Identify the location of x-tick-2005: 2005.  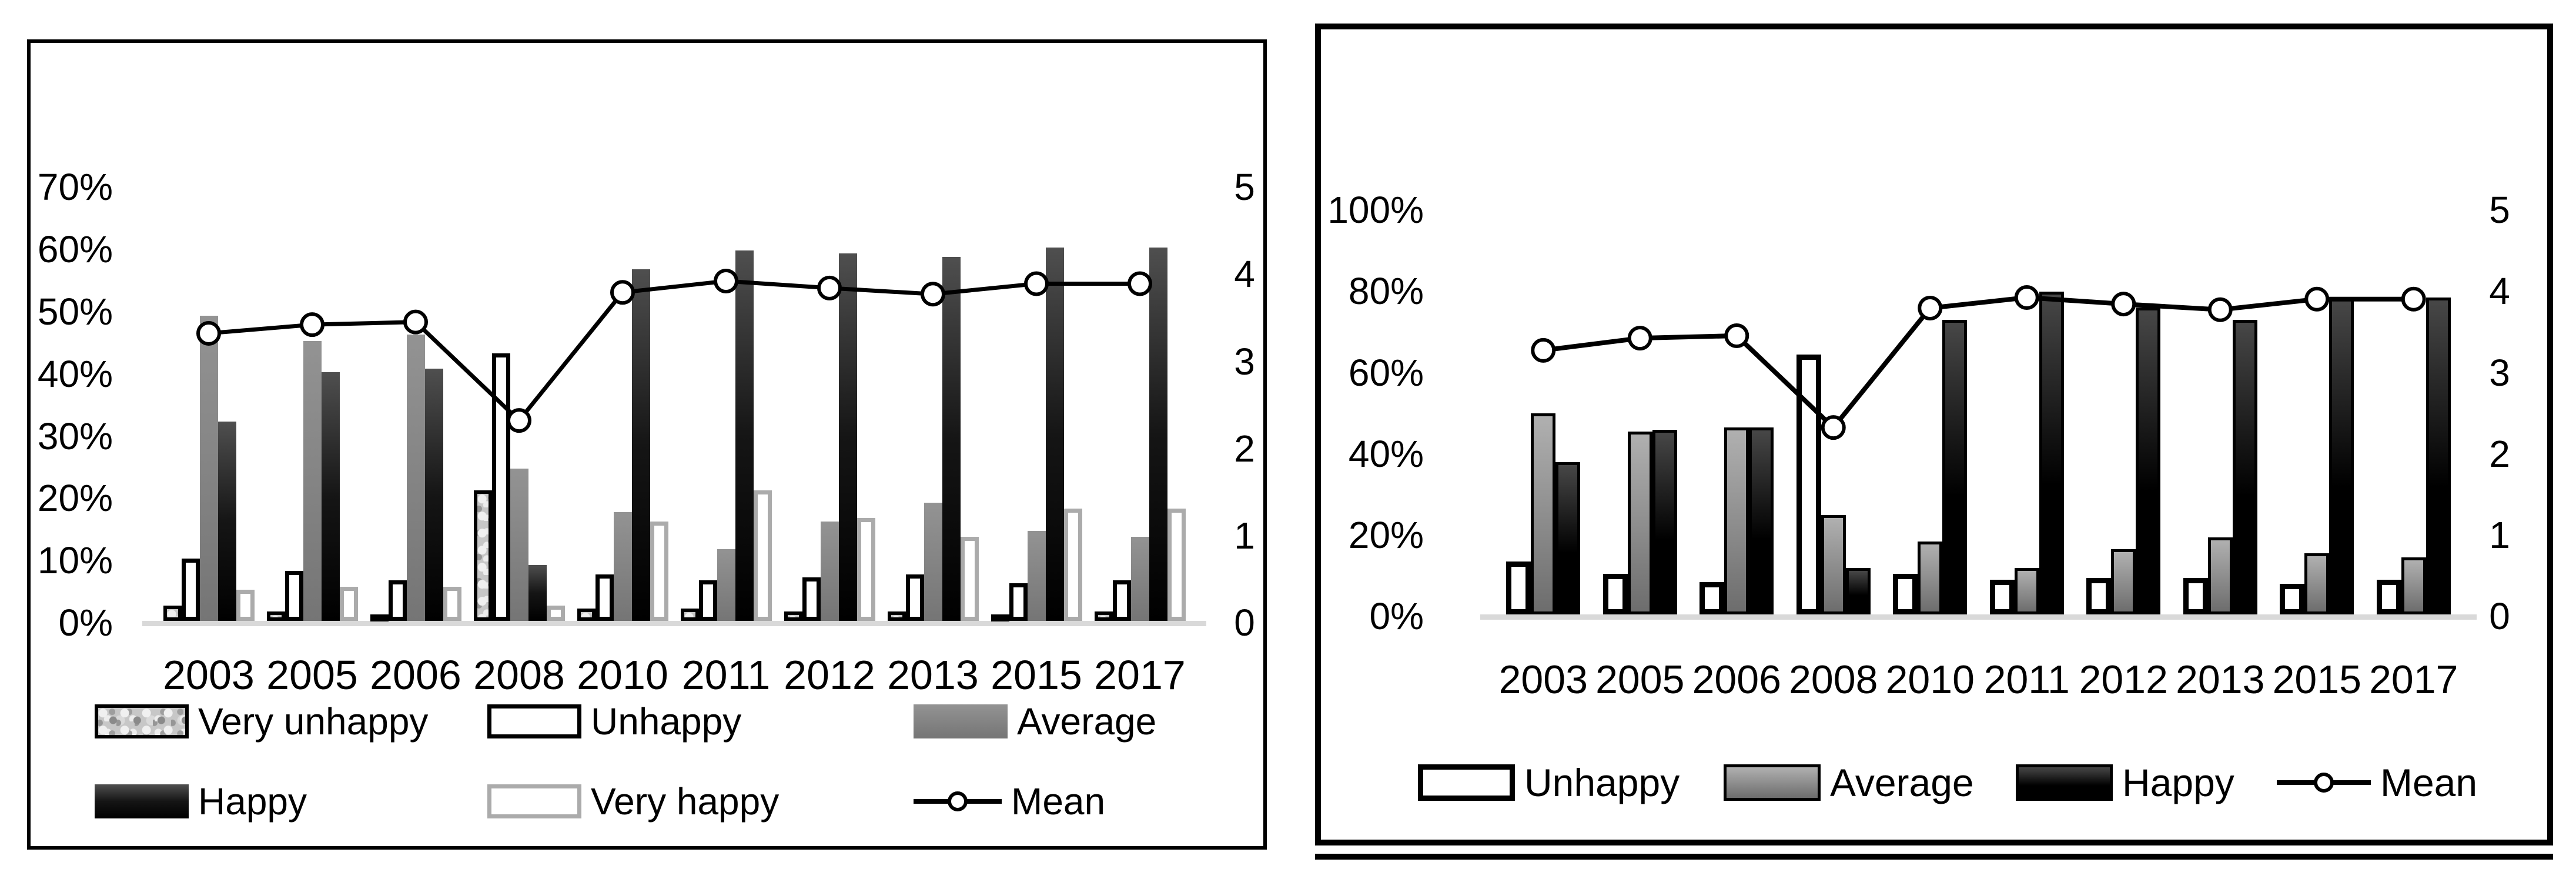
(1640, 679).